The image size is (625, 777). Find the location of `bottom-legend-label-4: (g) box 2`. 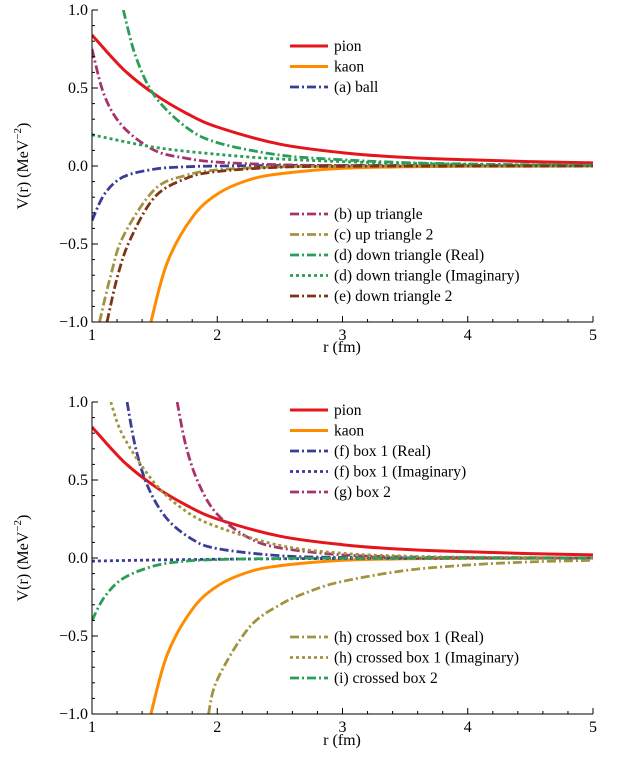

bottom-legend-label-4: (g) box 2 is located at coordinates (362, 492).